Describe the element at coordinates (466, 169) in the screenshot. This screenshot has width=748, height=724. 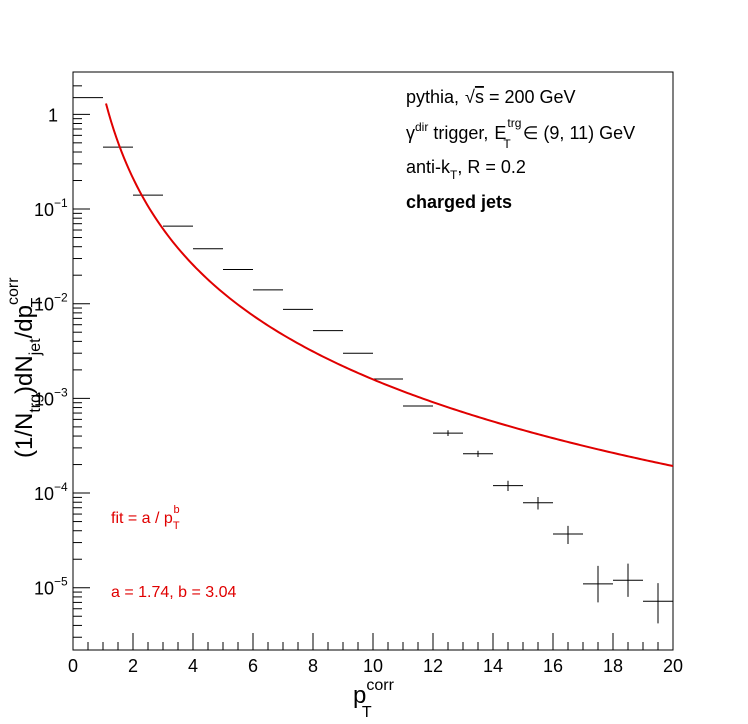
I see `legend-line-3: anti-kT, R = 0.2` at that location.